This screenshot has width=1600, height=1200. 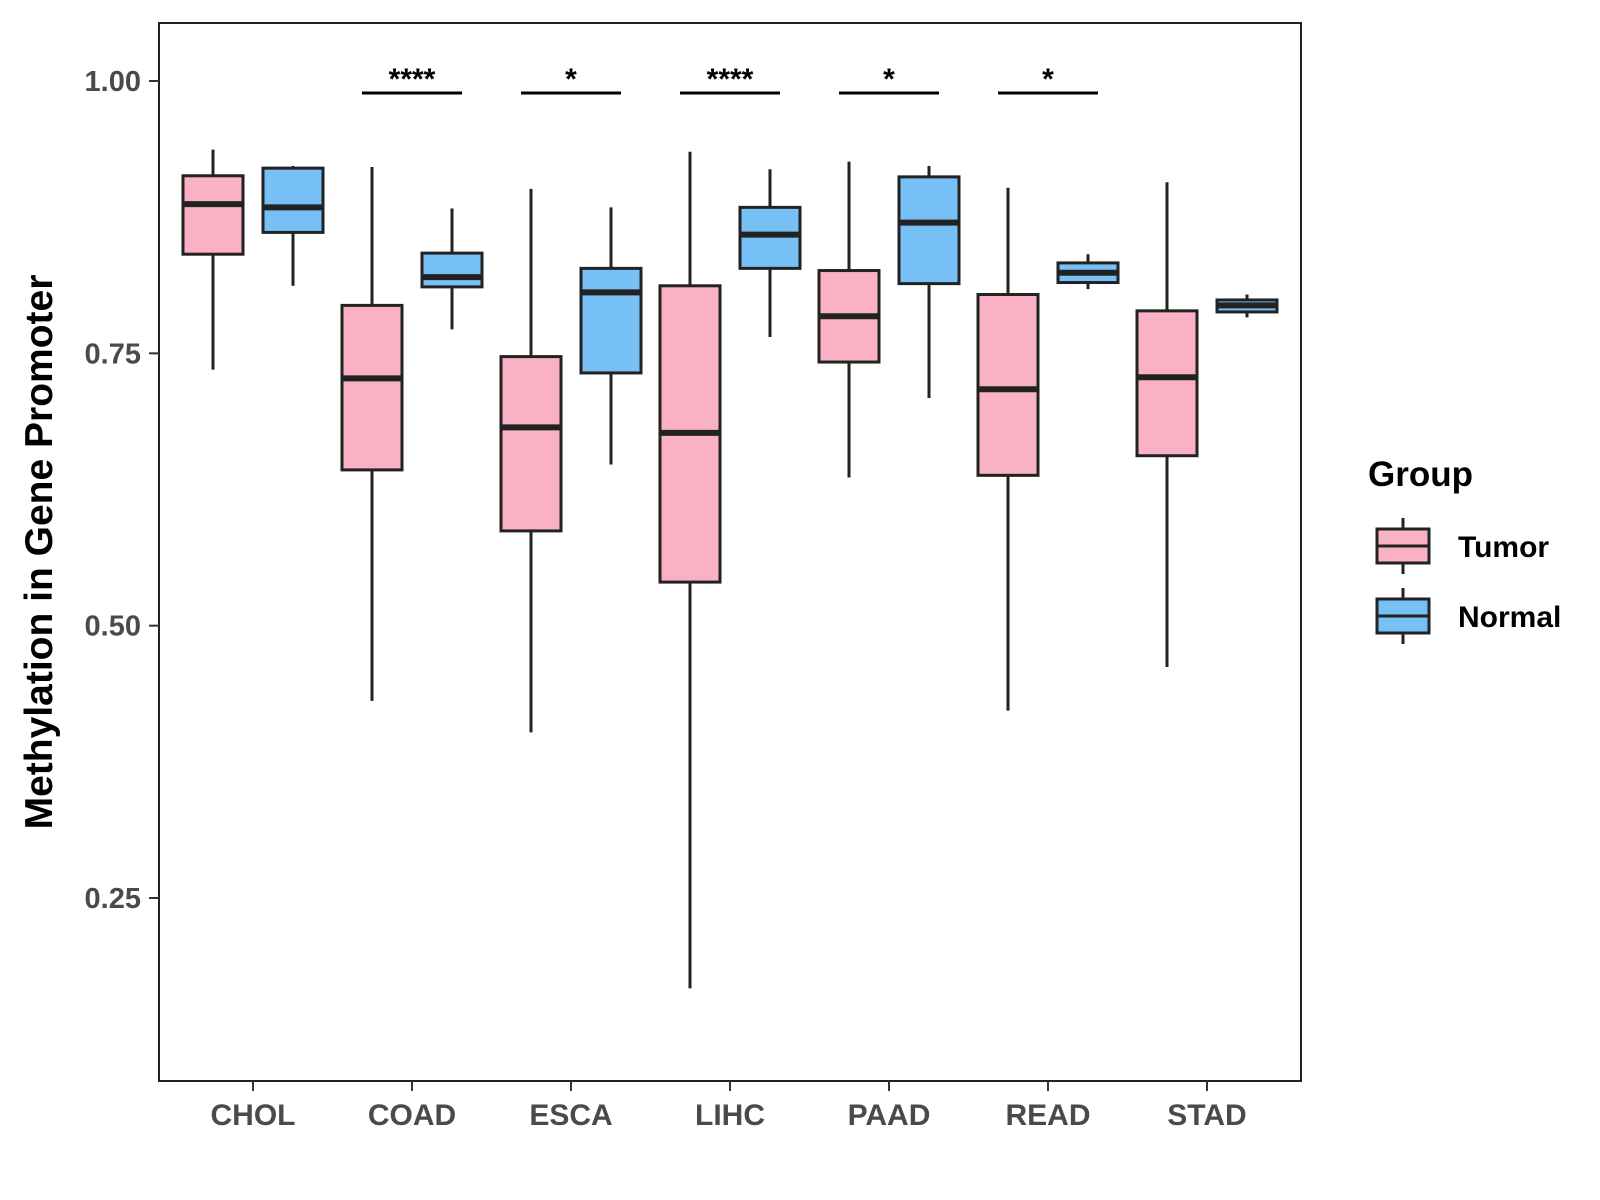 I want to click on x-tick-label: ESCA, so click(x=570, y=1115).